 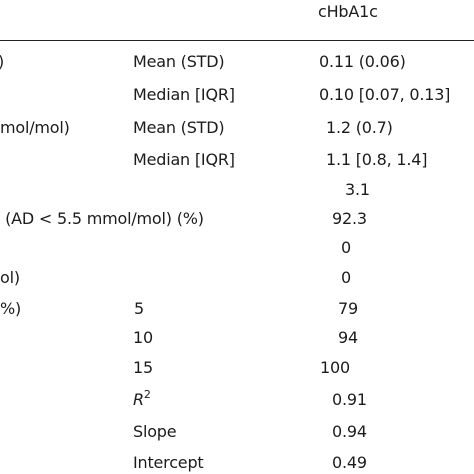 I want to click on row-9-value: 79, so click(x=348, y=308).